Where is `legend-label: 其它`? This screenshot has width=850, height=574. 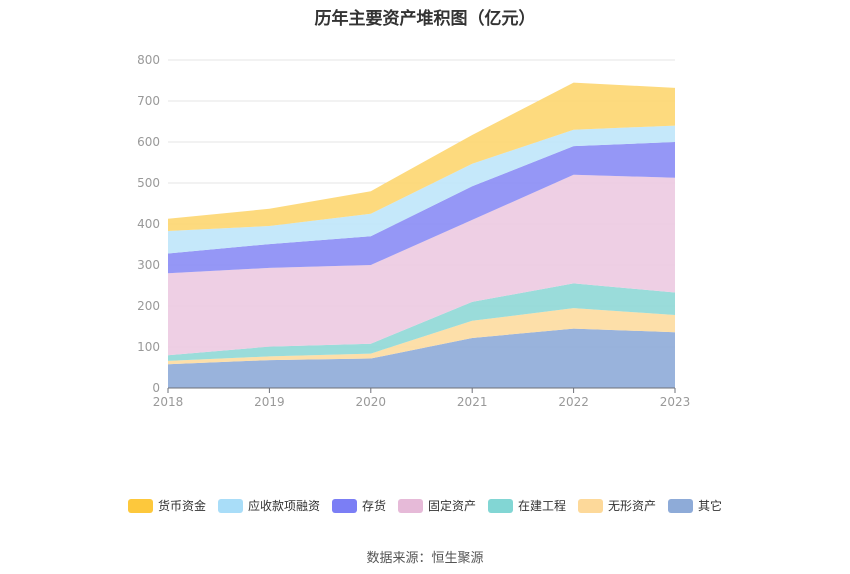 legend-label: 其它 is located at coordinates (710, 506).